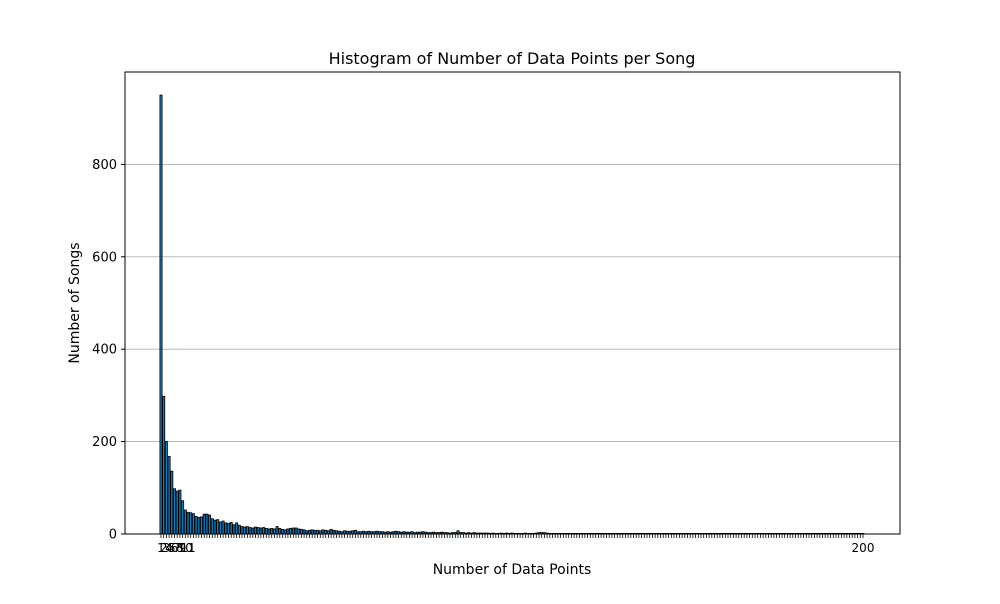 This screenshot has width=1000, height=604. Describe the element at coordinates (183, 548) in the screenshot. I see `x-tick-label: 9` at that location.